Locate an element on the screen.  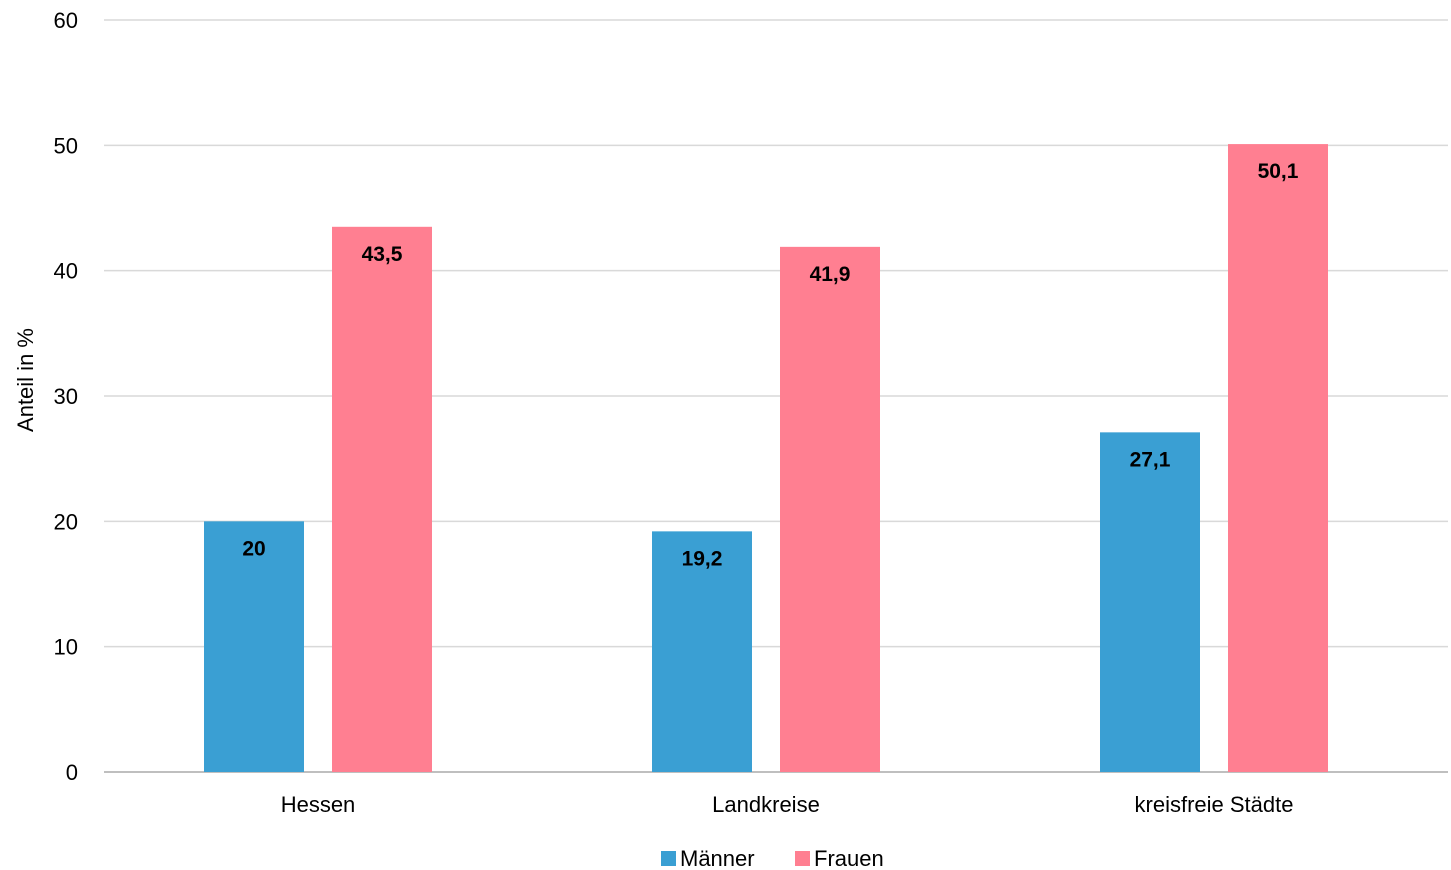
y-axis-ticks: 0 10 20 30 40 50 60 is located at coordinates (66, 396).